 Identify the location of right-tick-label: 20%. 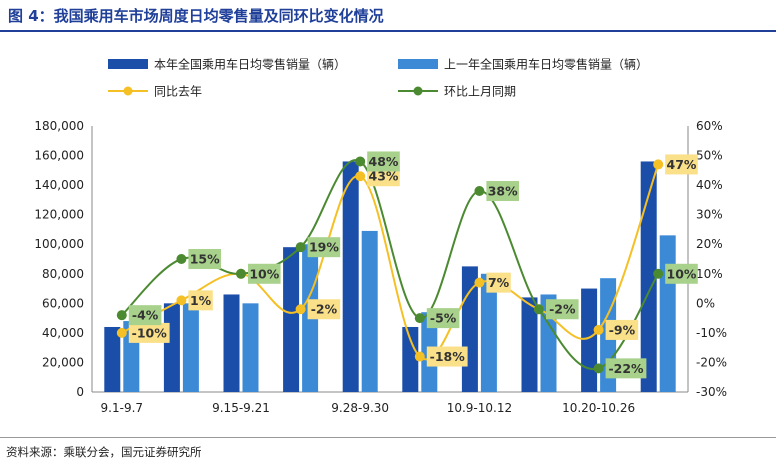
(709, 244).